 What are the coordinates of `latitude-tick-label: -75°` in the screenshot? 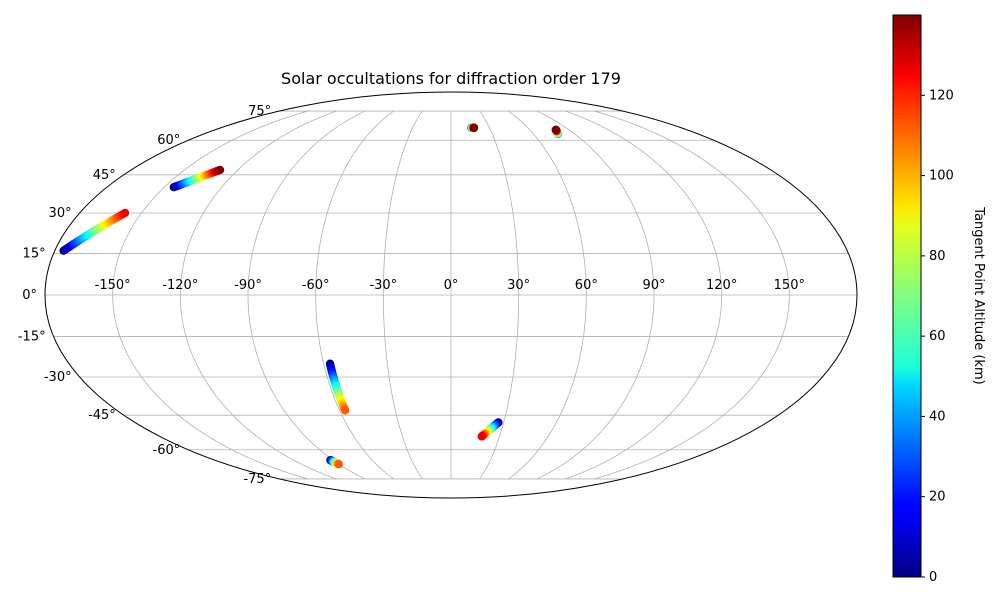 It's located at (257, 479).